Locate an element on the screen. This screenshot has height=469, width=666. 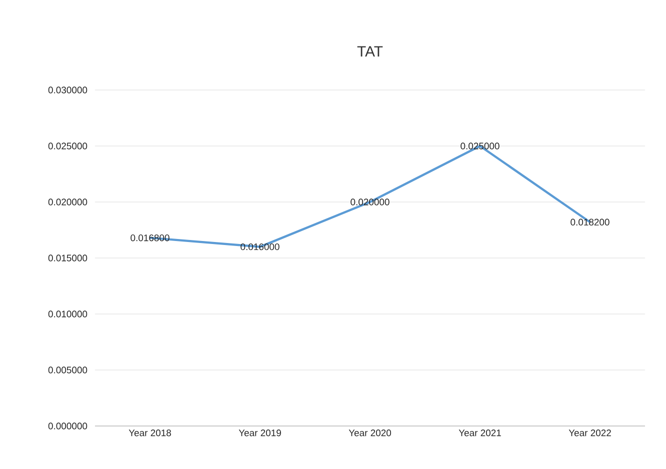
x-tick-label: Year 2018 is located at coordinates (149, 433).